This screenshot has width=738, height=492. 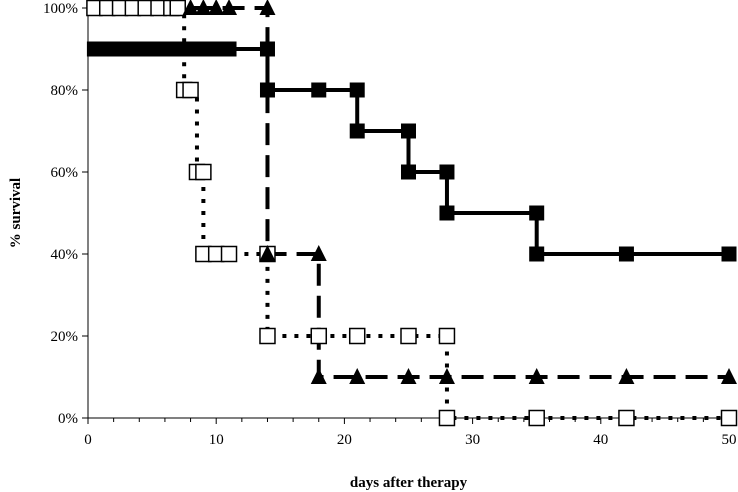 I want to click on x-tick-label: 30, so click(x=472, y=440).